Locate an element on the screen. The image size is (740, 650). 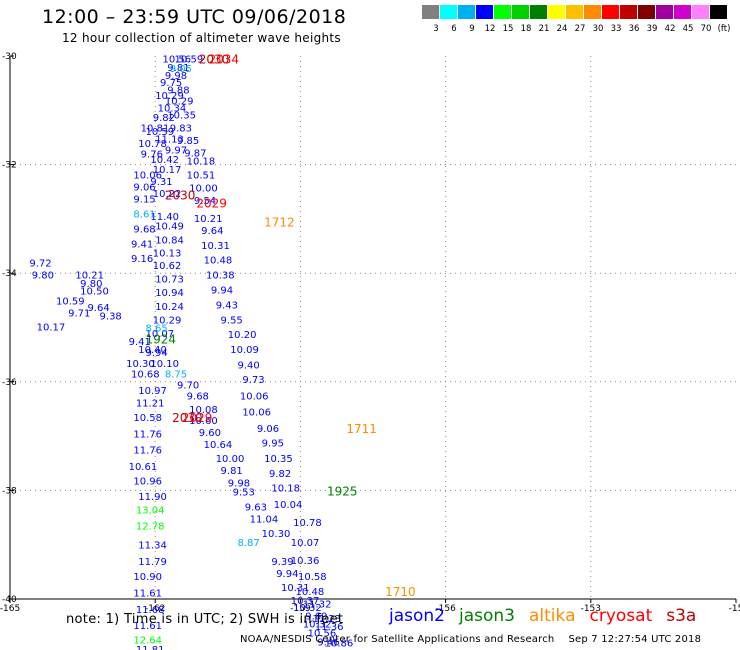
swh-value: 9.76 is located at coordinates (152, 155).